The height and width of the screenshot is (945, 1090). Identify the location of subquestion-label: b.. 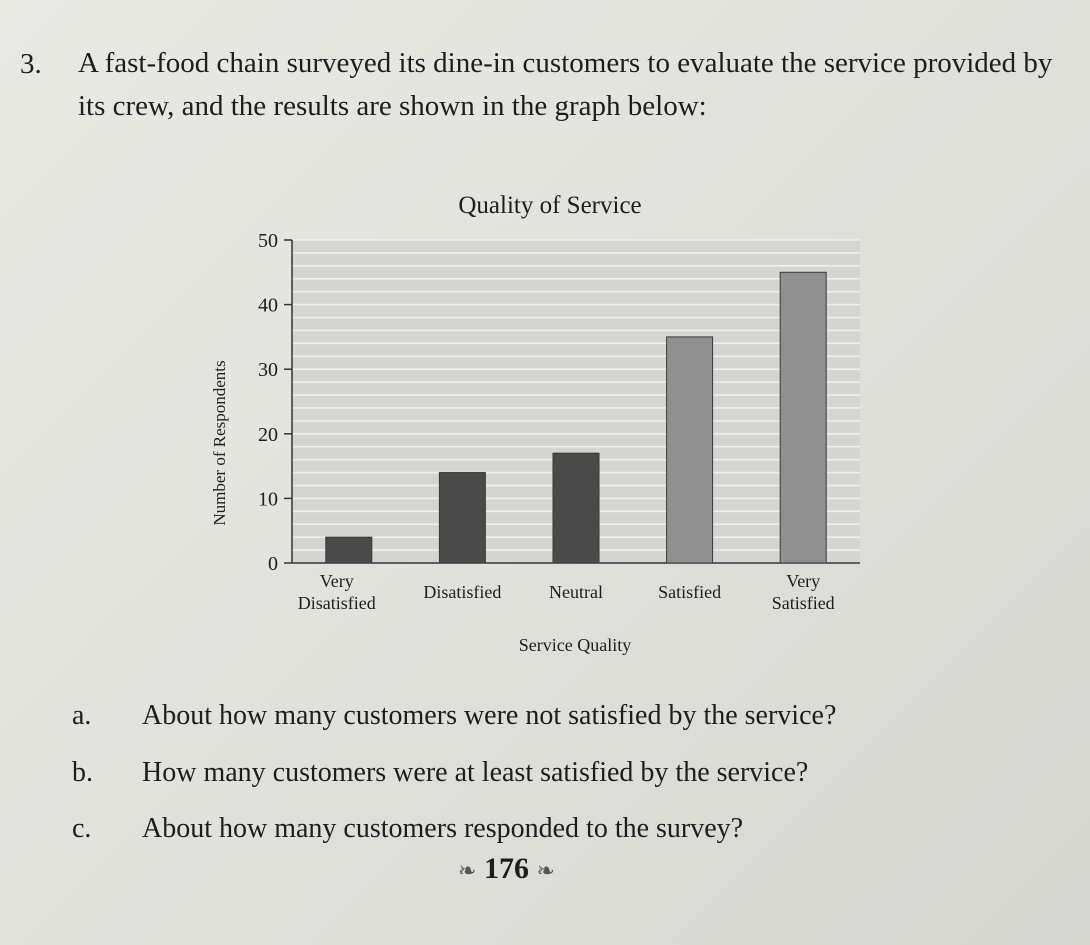
(82, 772).